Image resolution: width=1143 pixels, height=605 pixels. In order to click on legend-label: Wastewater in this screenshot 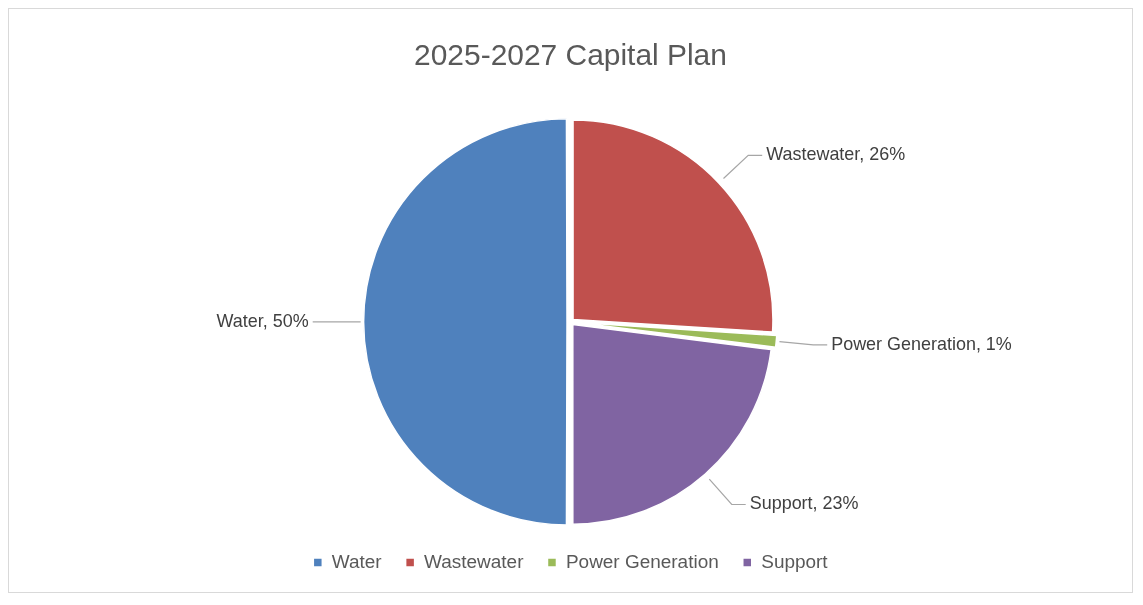, I will do `click(474, 561)`.